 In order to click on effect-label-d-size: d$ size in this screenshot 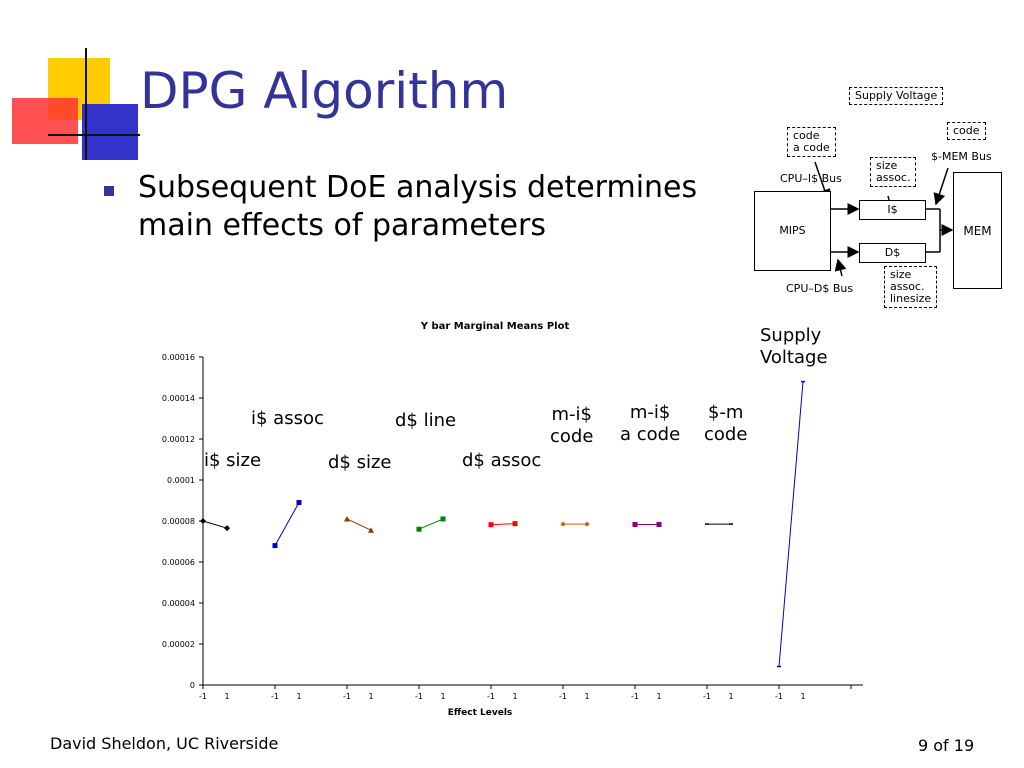, I will do `click(360, 462)`.